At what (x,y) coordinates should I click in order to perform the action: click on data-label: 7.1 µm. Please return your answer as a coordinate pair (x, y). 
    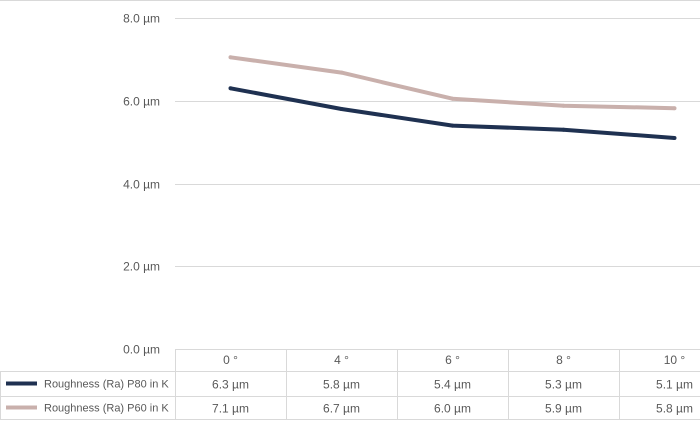
    Looking at the image, I should click on (230, 409).